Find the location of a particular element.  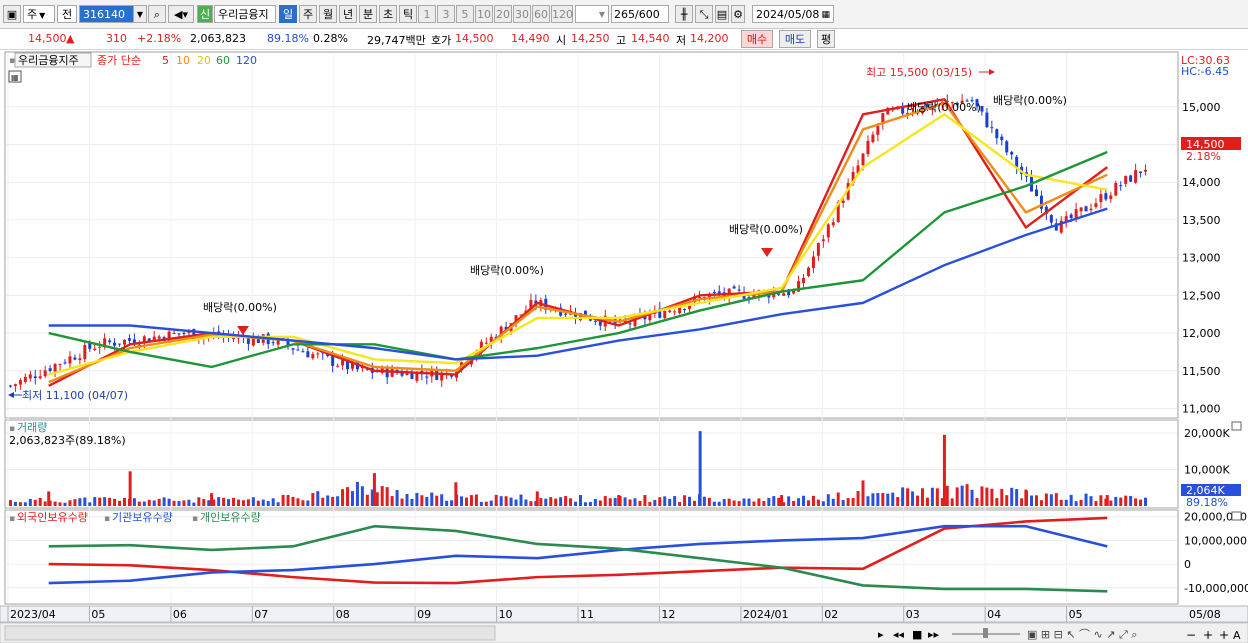

period-second: 초 is located at coordinates (388, 14).